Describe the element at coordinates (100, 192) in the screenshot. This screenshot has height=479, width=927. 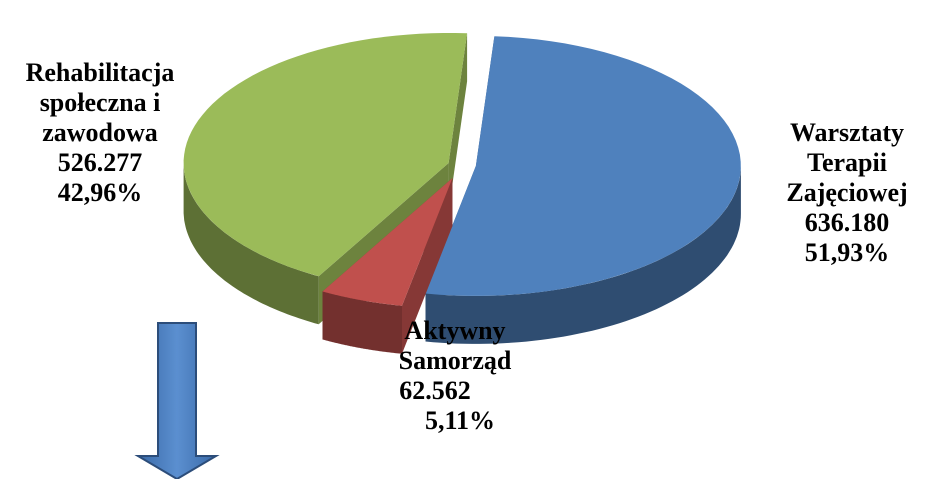
I see `slice-percent: 42,96%` at that location.